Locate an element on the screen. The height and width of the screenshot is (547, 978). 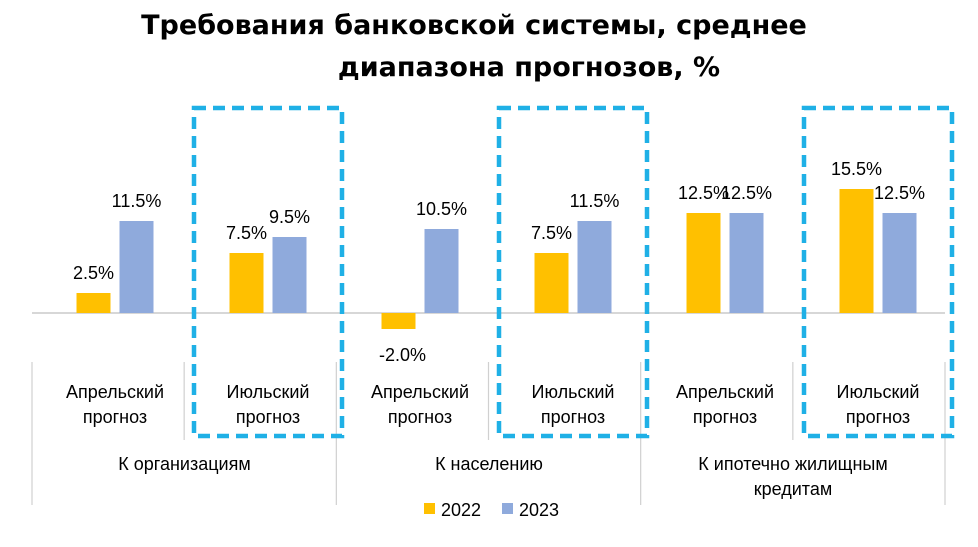
bar-2022-g2-c0 is located at coordinates (703, 263).